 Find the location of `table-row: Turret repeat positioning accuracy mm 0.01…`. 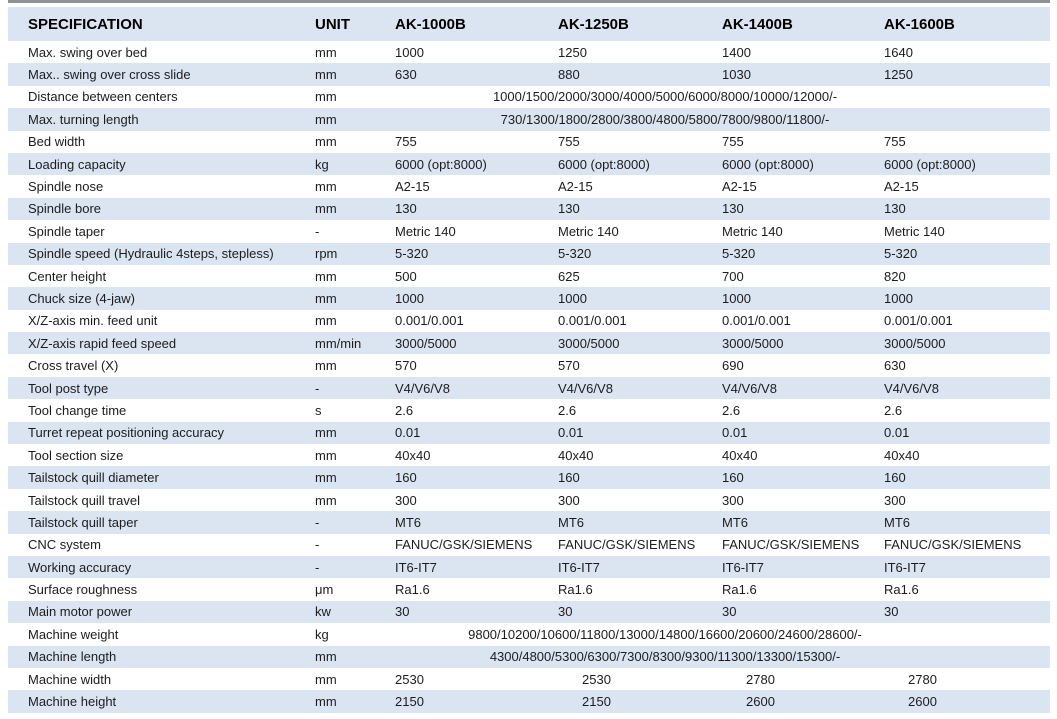

table-row: Turret repeat positioning accuracy mm 0.01… is located at coordinates (529, 433).